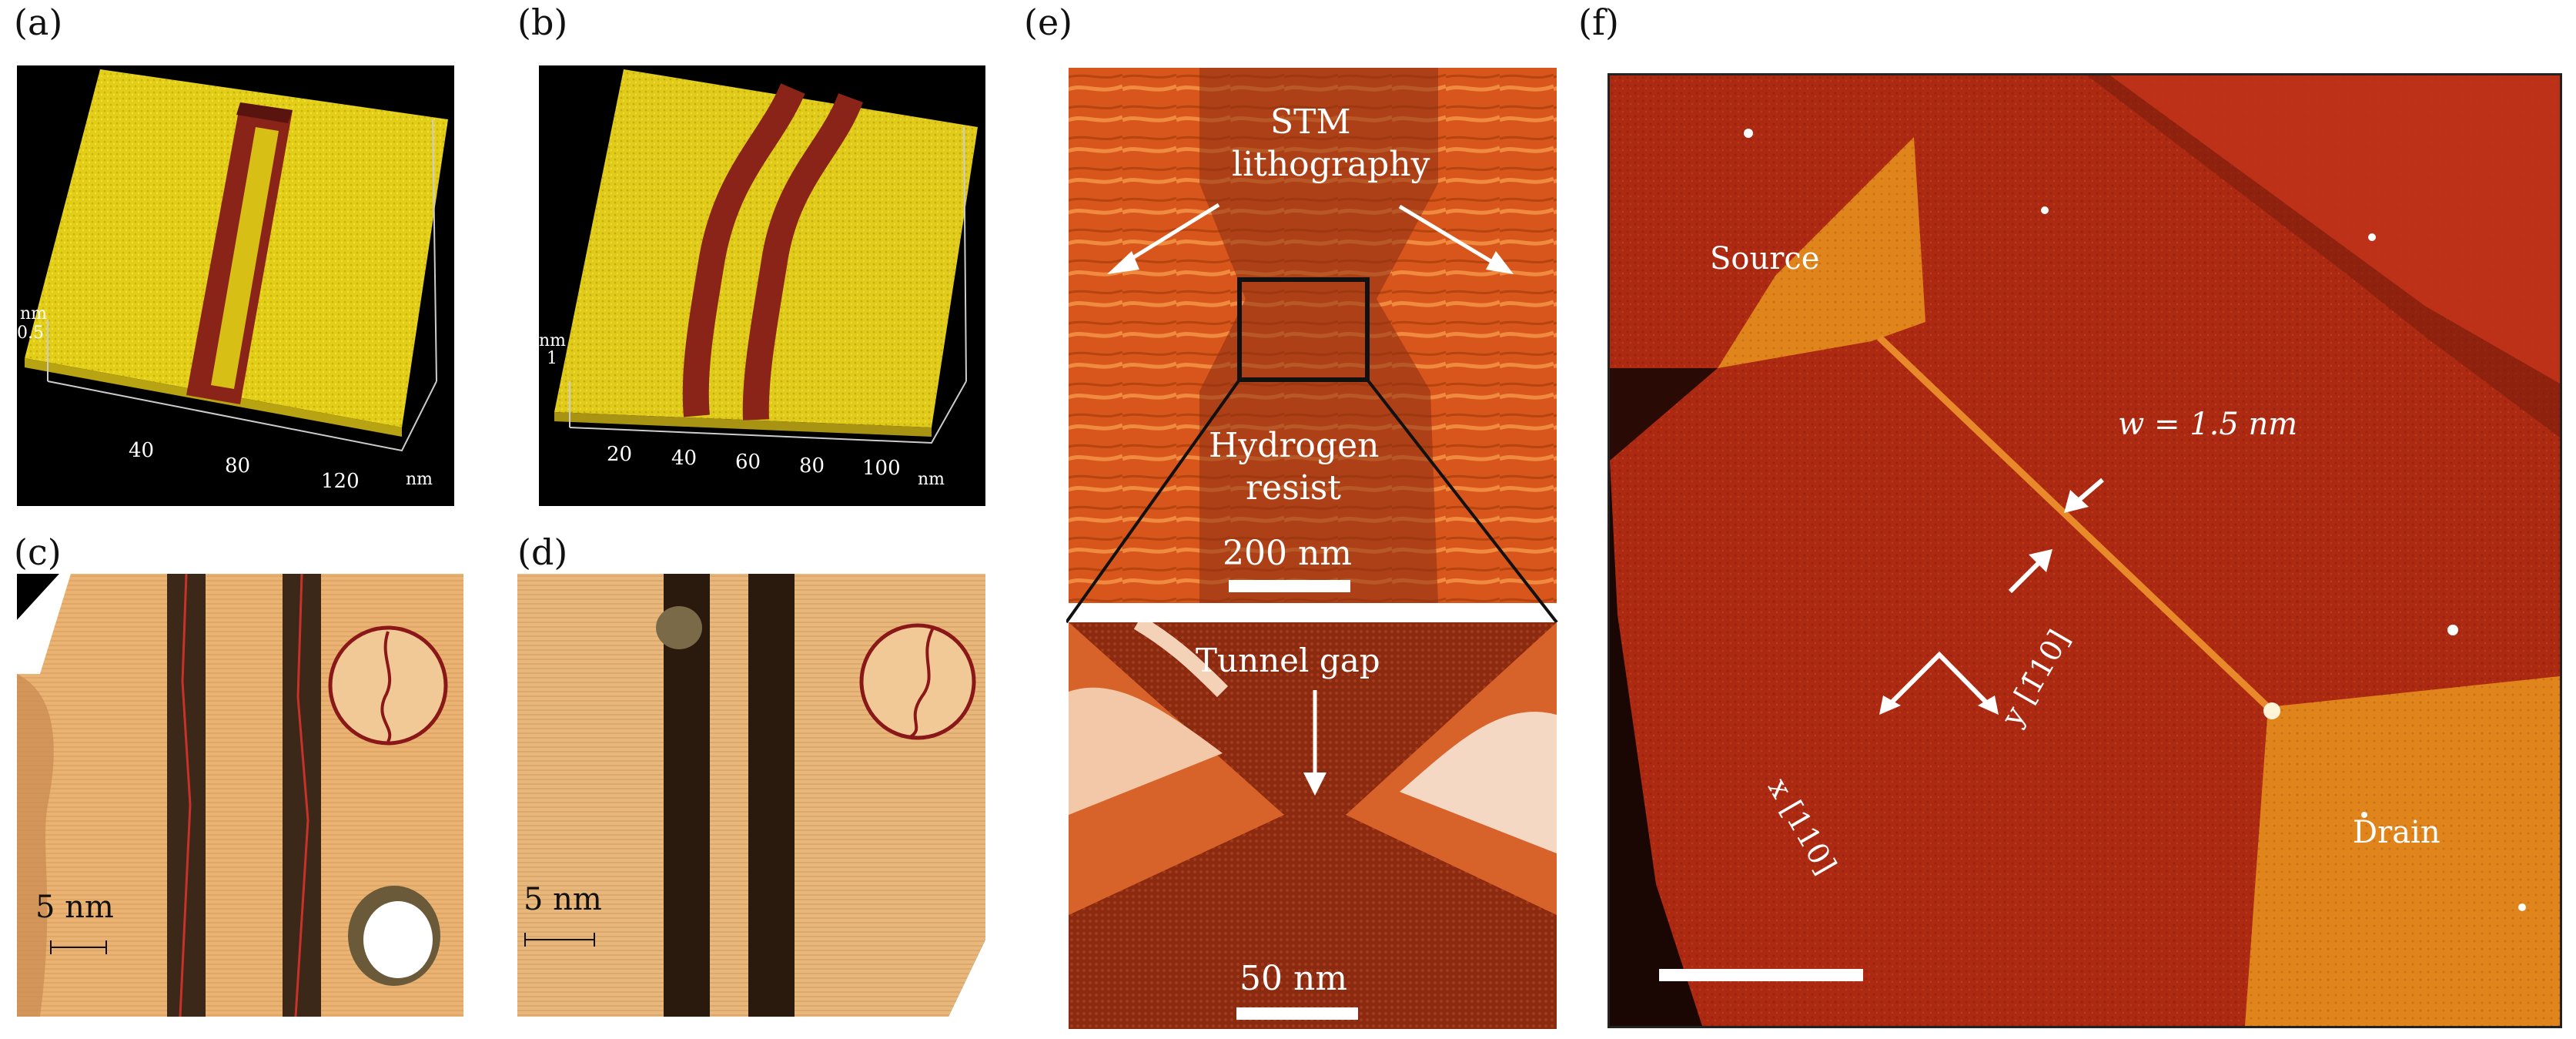 The width and height of the screenshot is (2576, 1039). I want to click on panel-e-top-surface, so click(1313, 336).